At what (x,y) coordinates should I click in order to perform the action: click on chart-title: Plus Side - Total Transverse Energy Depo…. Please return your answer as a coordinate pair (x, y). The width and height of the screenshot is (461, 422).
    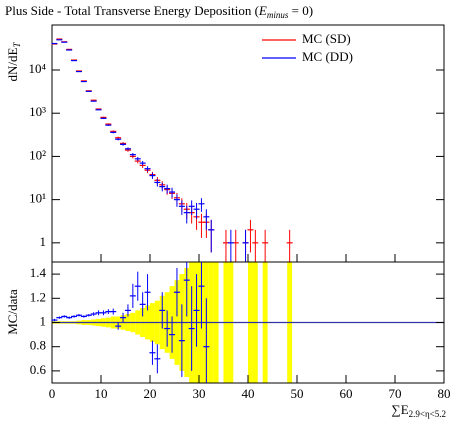
    Looking at the image, I should click on (159, 11).